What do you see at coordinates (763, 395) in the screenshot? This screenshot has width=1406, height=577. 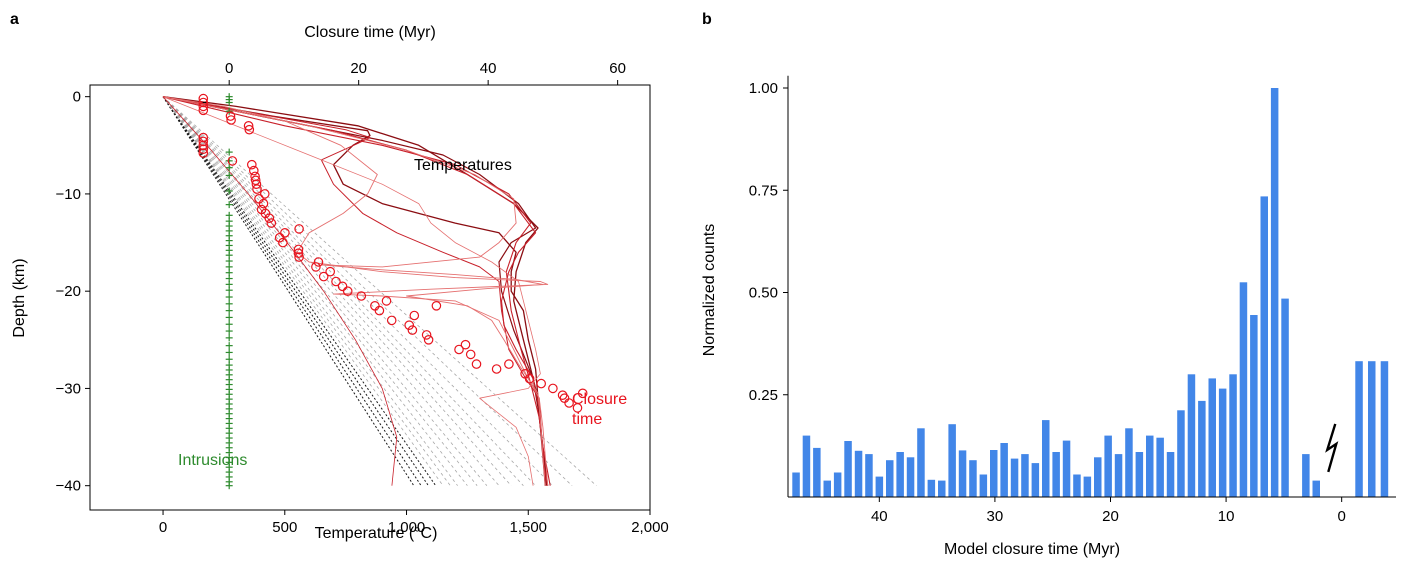 I see `panel-b-ytick-label: 0.25` at bounding box center [763, 395].